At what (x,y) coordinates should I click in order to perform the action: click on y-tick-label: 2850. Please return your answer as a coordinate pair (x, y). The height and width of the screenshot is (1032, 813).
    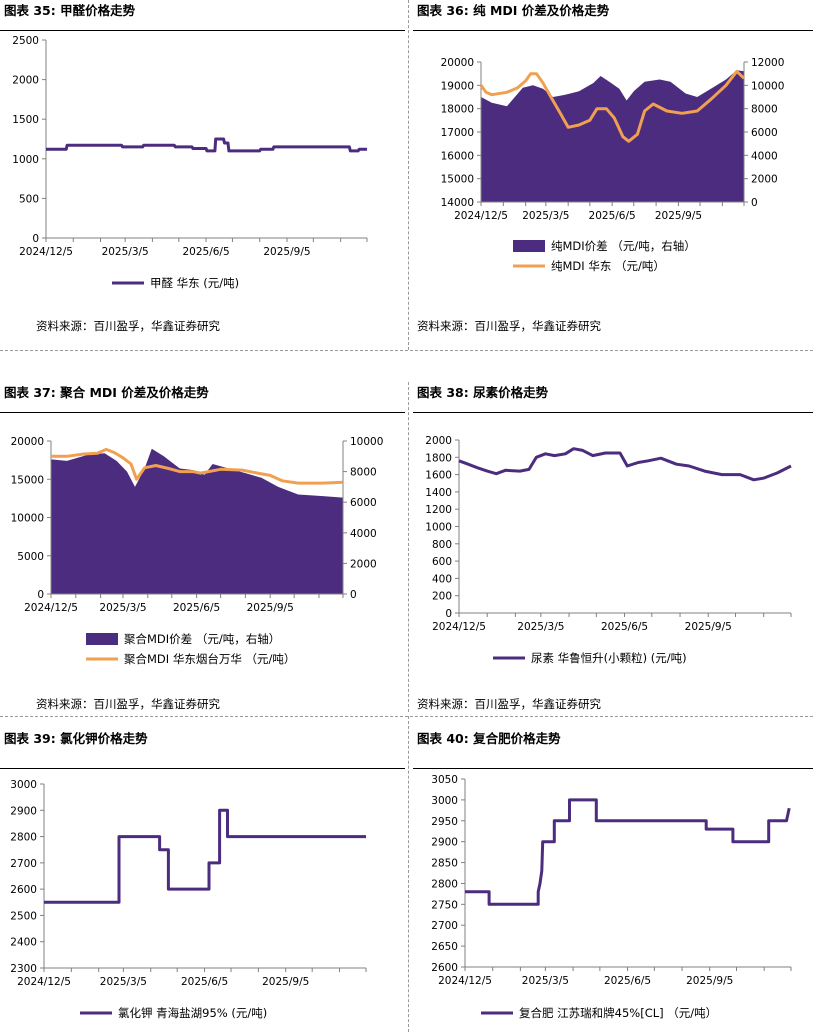
    Looking at the image, I should click on (444, 864).